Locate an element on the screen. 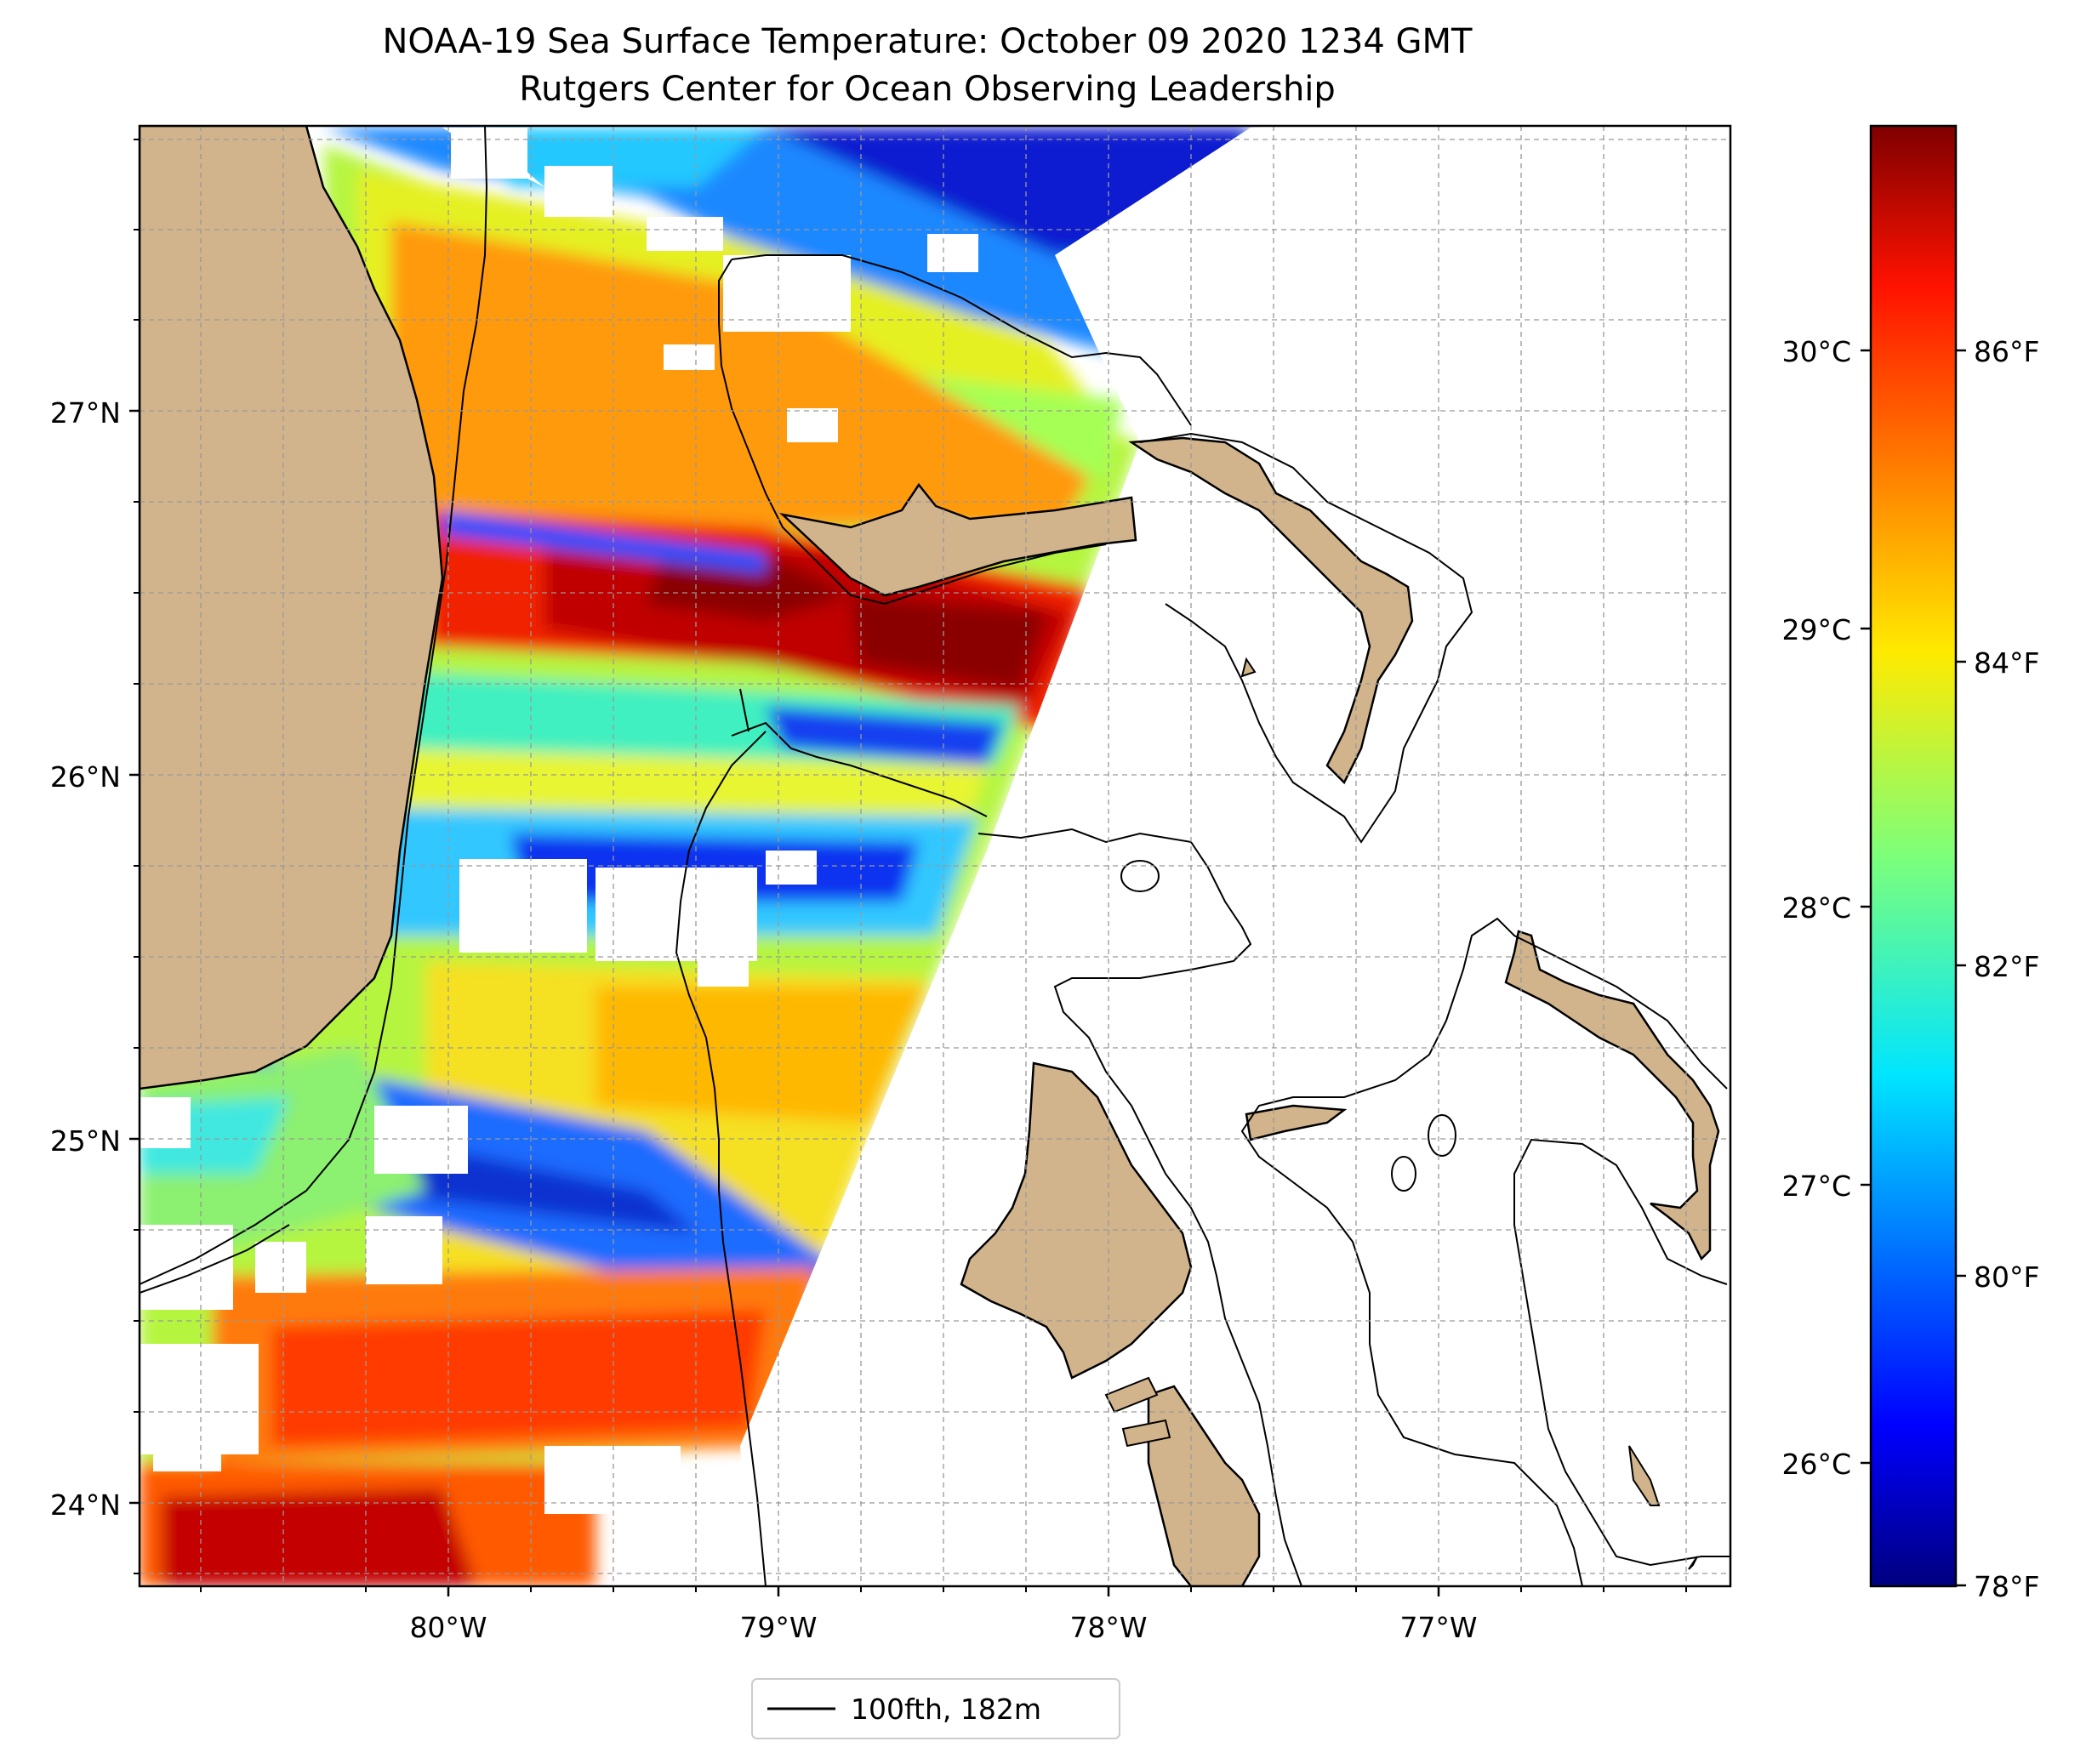 The height and width of the screenshot is (1764, 2086). celsius-tick-label: 26°C is located at coordinates (1816, 1464).